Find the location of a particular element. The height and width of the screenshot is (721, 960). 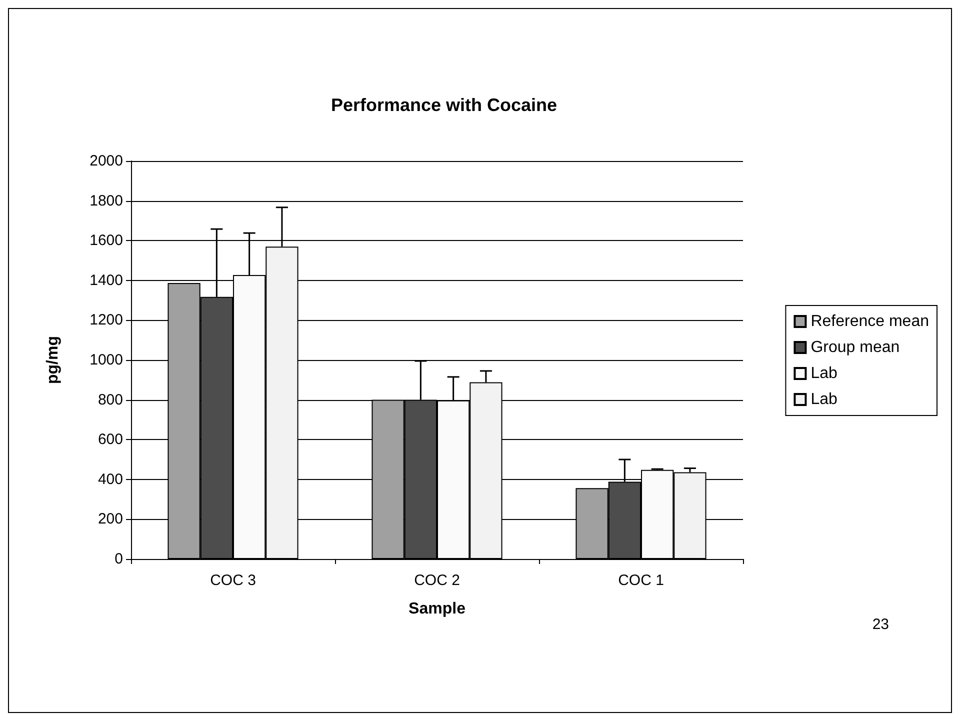

y-tick-label: 1600 is located at coordinates (106, 241).